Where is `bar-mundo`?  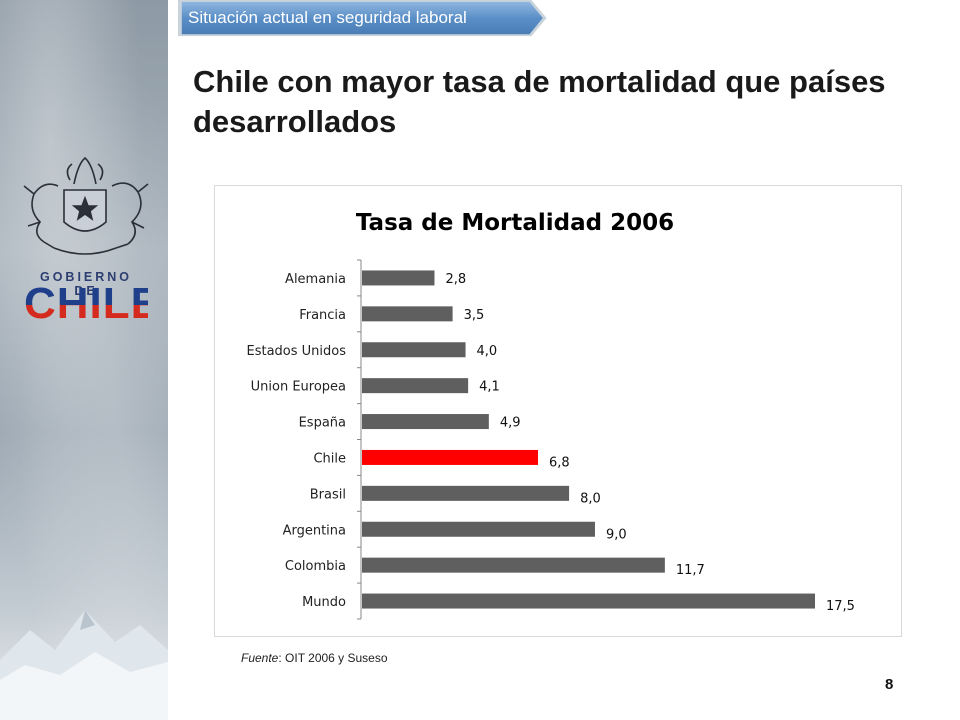
bar-mundo is located at coordinates (588, 601).